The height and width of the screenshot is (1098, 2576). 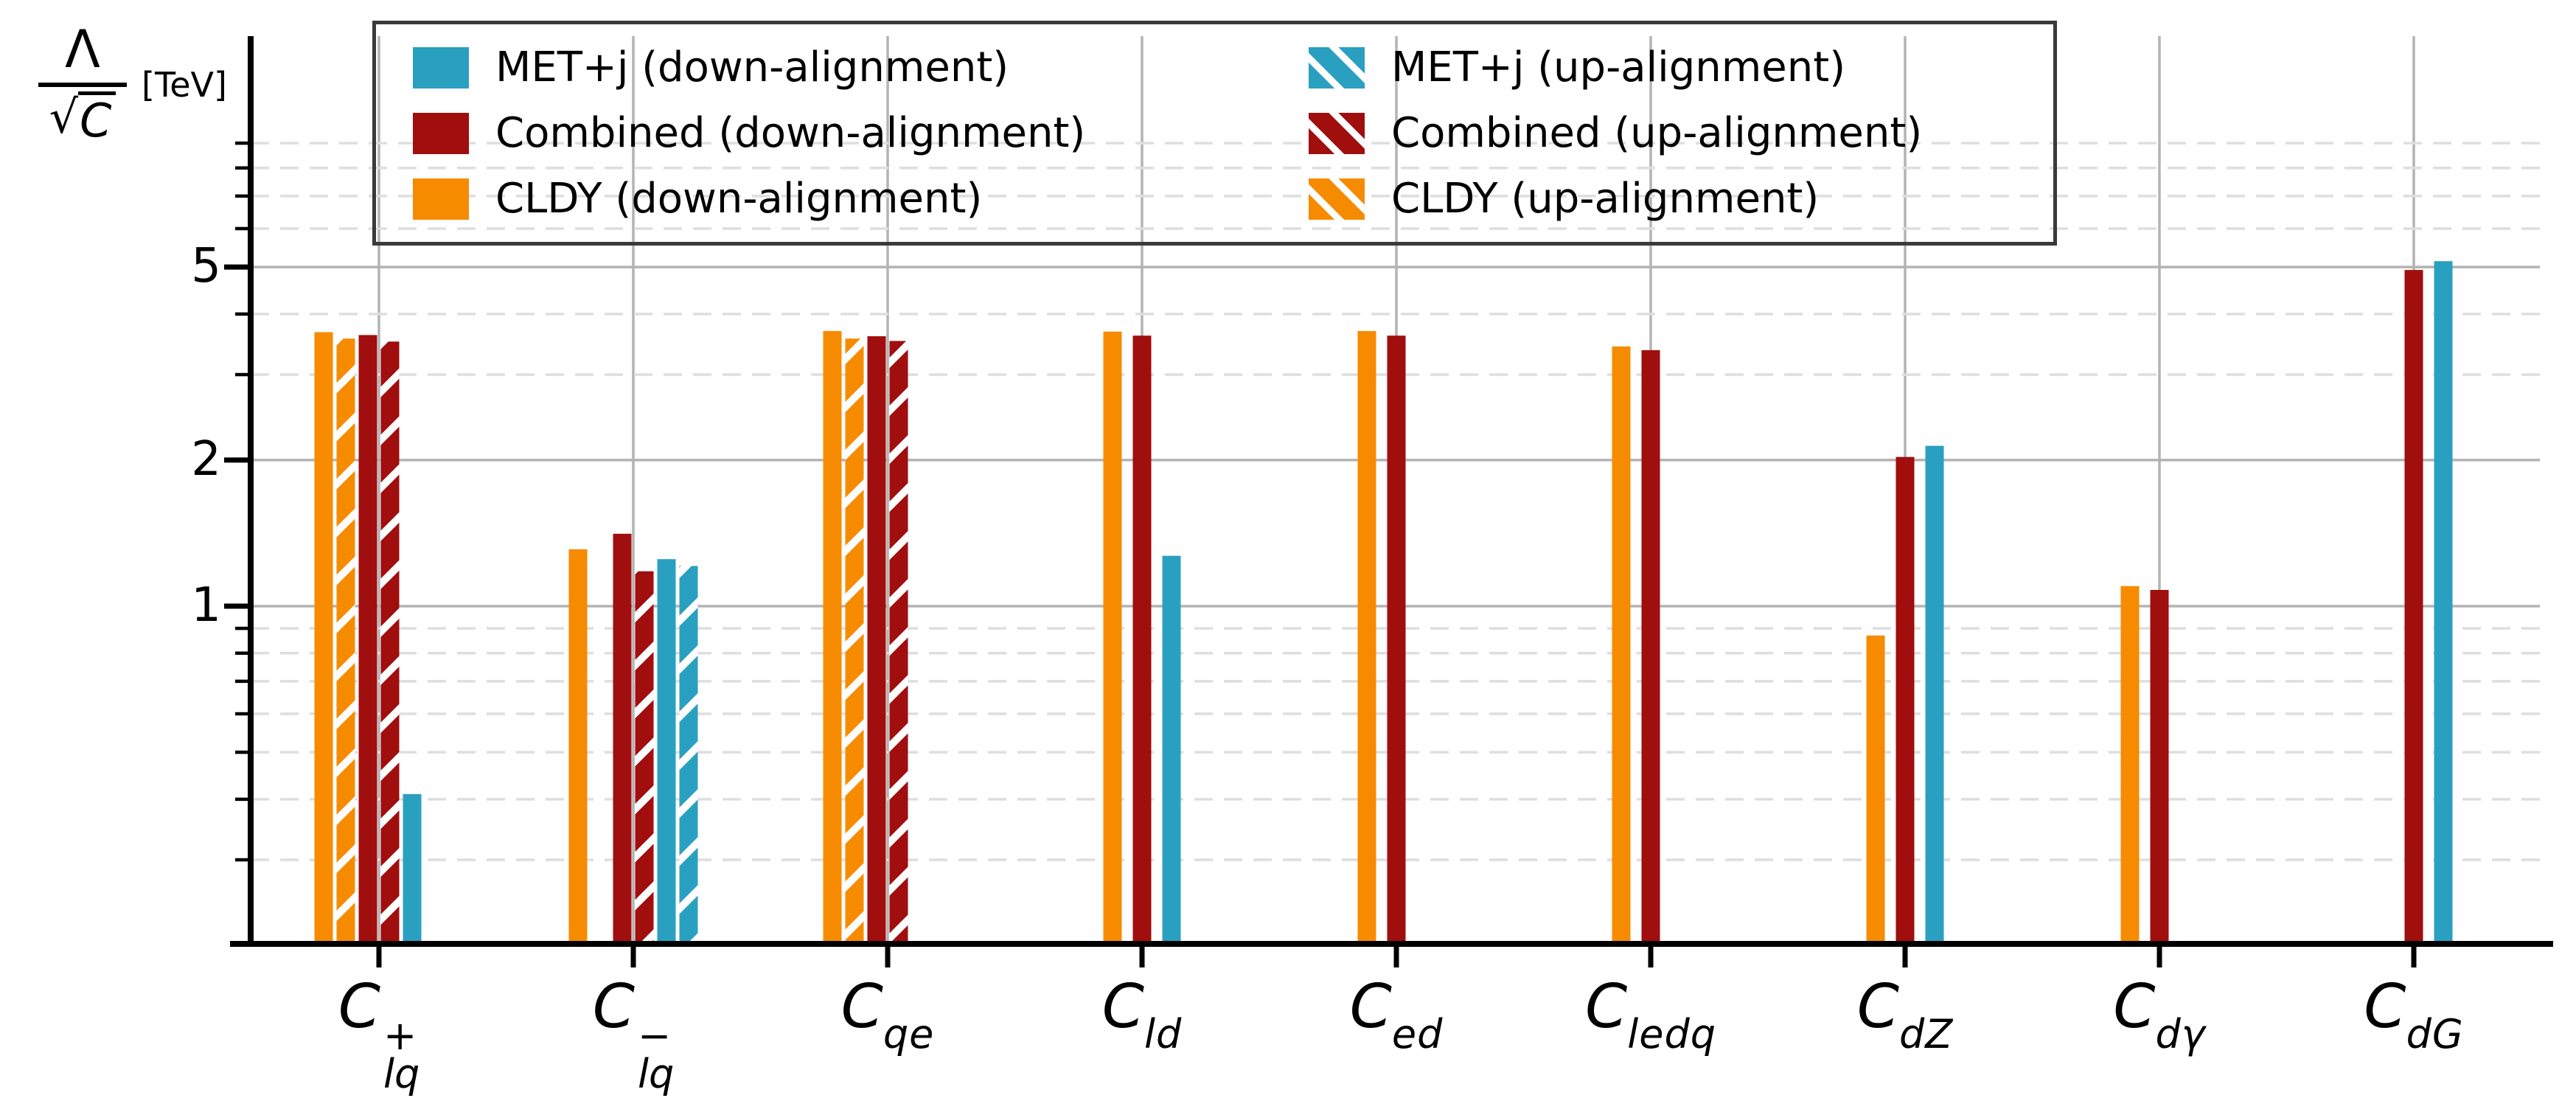 What do you see at coordinates (1337, 67) in the screenshot?
I see `legend-swatch-met_up` at bounding box center [1337, 67].